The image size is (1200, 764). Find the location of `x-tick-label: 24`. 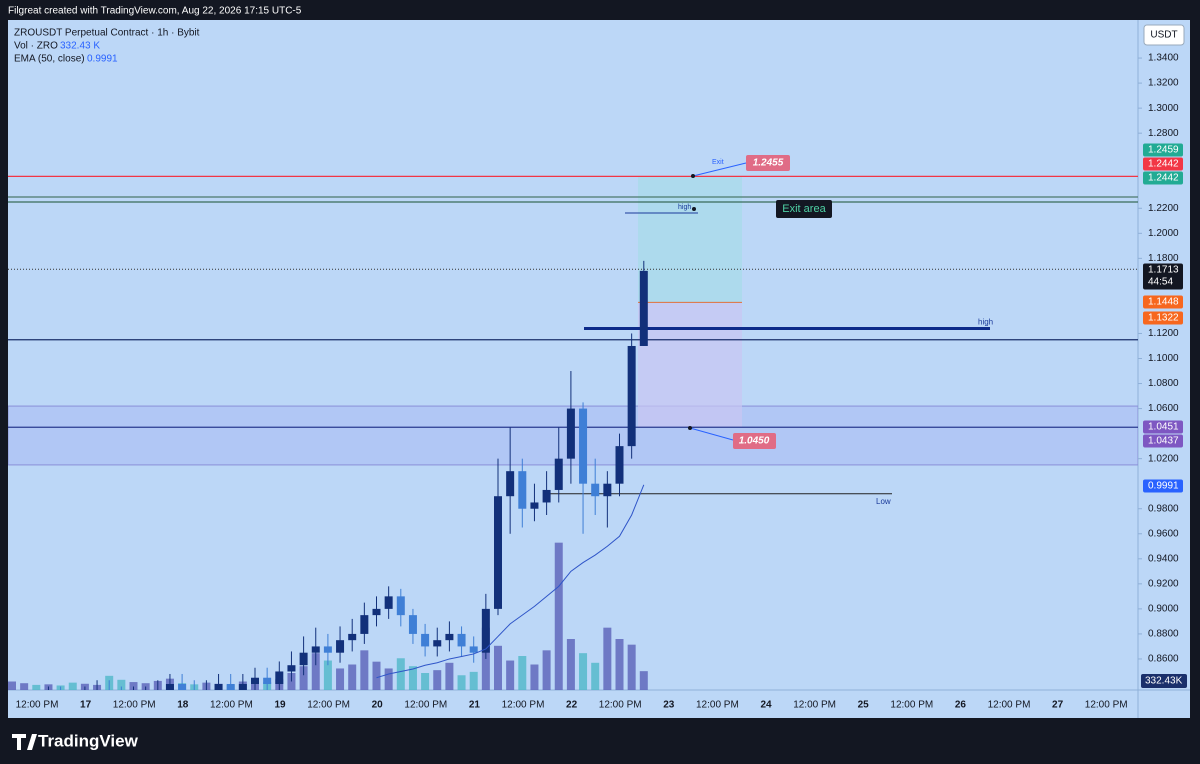

x-tick-label: 24 is located at coordinates (766, 705).